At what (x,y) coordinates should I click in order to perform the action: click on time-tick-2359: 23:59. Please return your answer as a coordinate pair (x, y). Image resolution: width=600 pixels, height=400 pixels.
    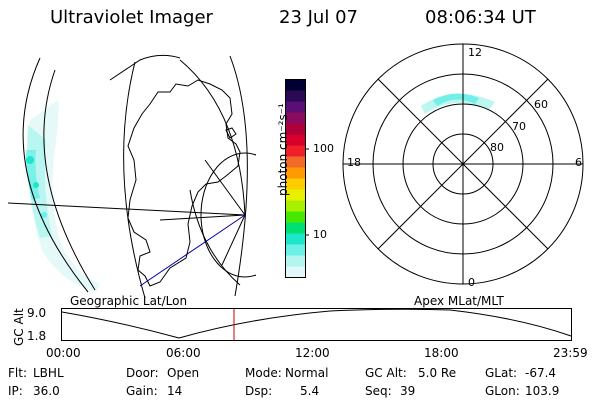
    Looking at the image, I should click on (570, 353).